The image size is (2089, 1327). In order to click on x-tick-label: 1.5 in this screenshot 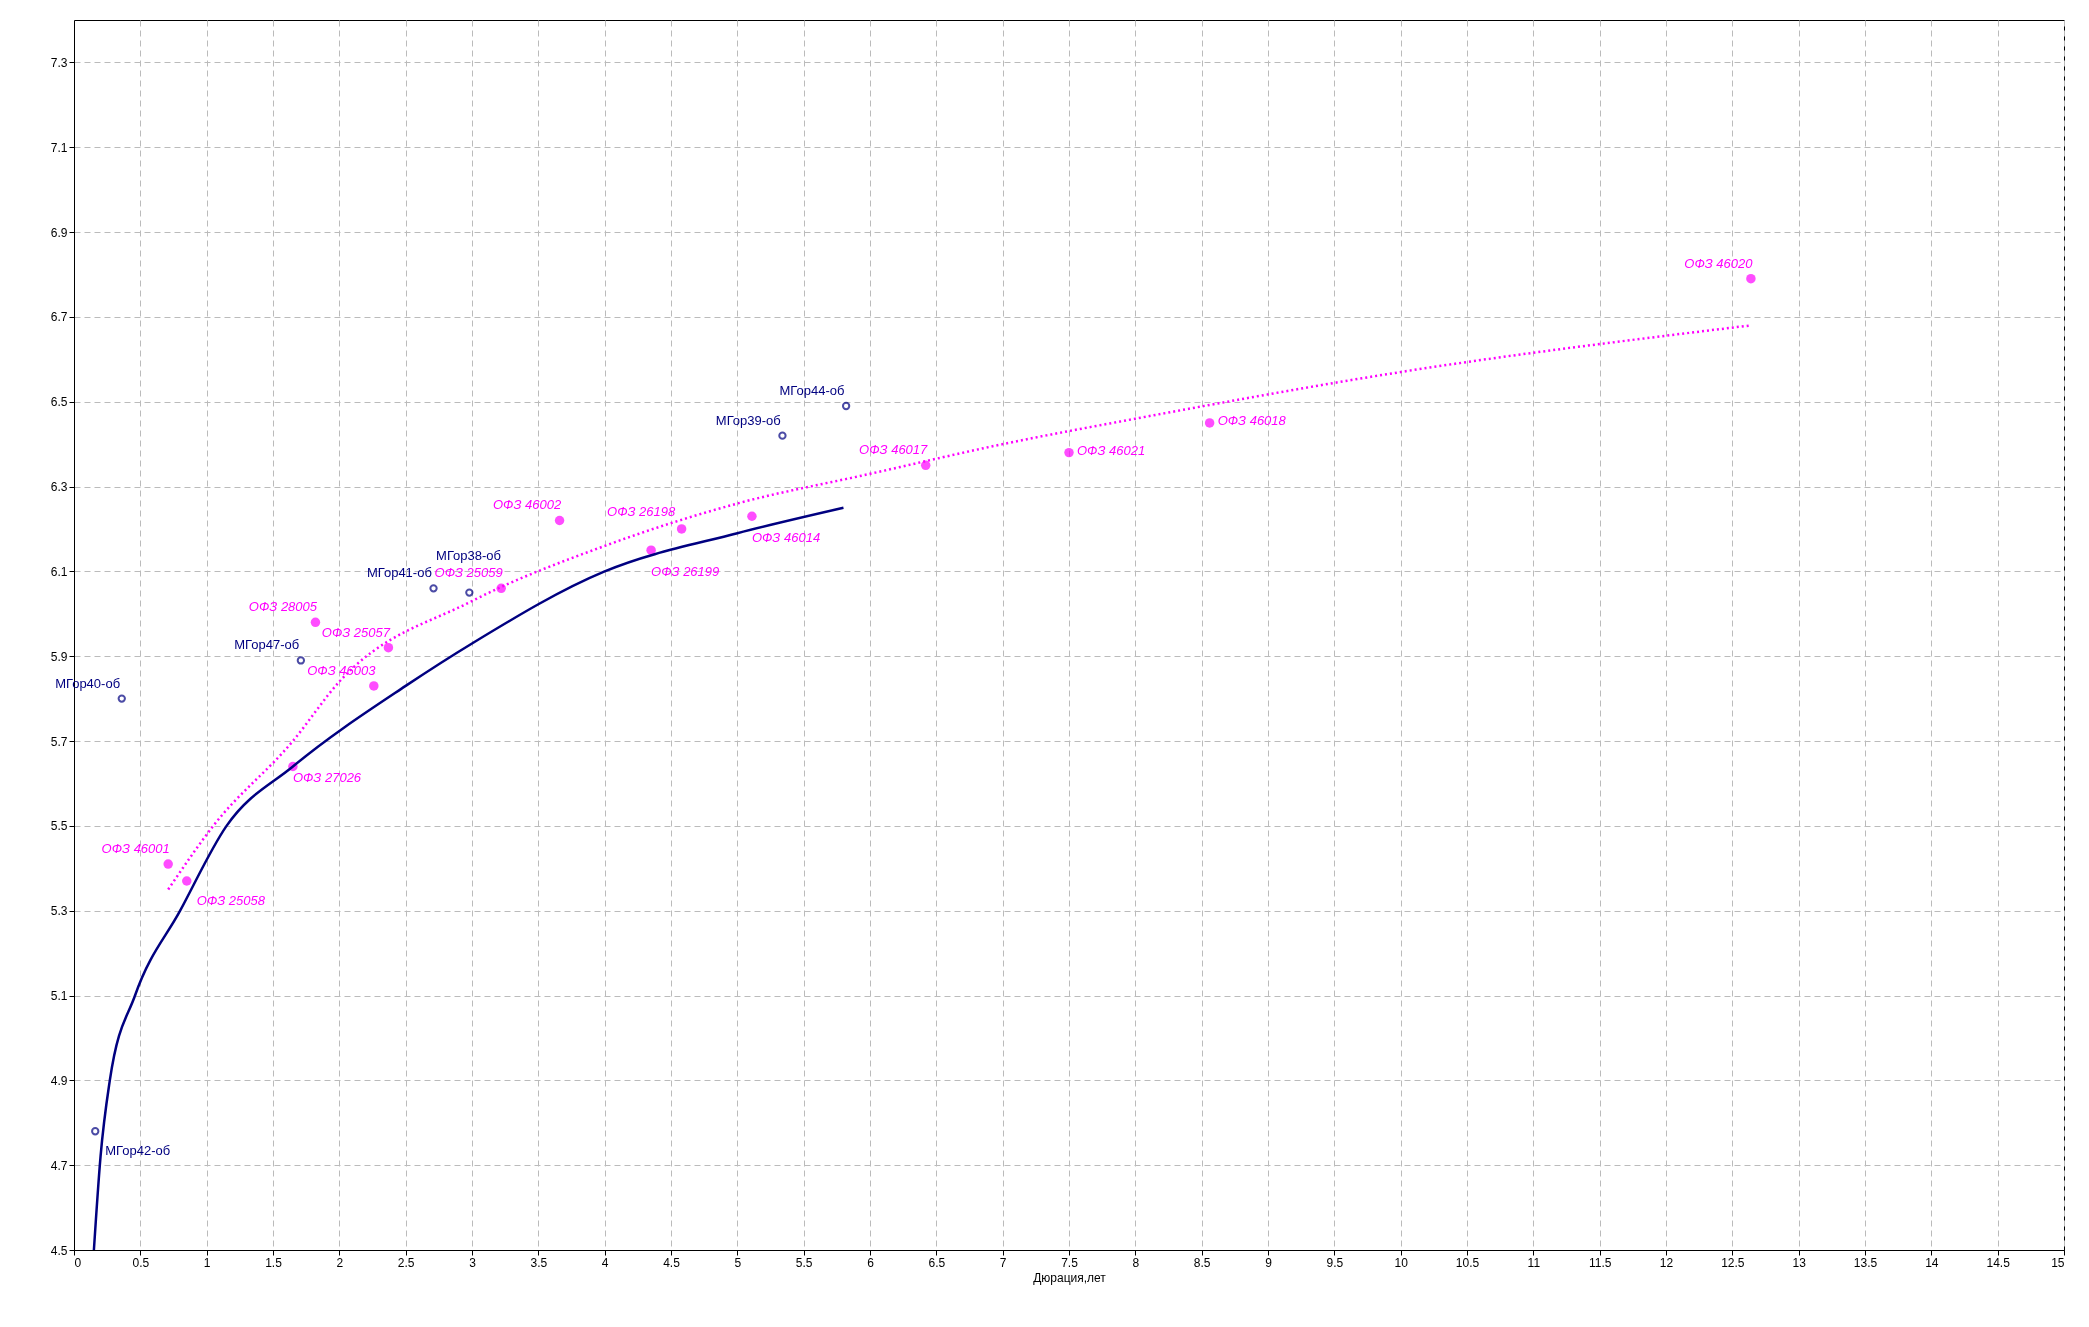, I will do `click(274, 1262)`.